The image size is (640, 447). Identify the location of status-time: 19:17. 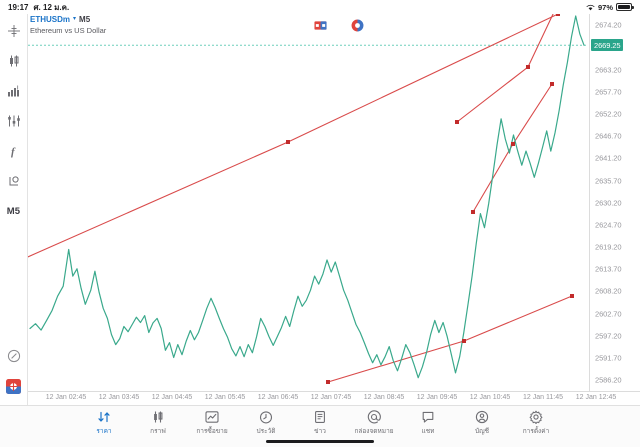
(18, 7).